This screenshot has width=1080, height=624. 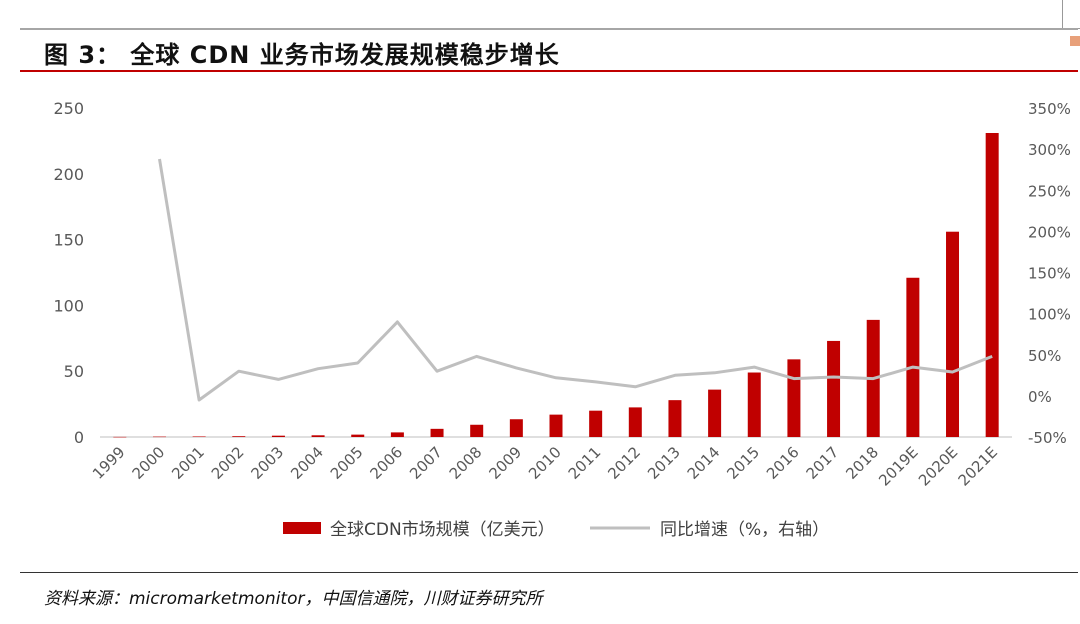 What do you see at coordinates (743, 463) in the screenshot?
I see `category-label: 2015` at bounding box center [743, 463].